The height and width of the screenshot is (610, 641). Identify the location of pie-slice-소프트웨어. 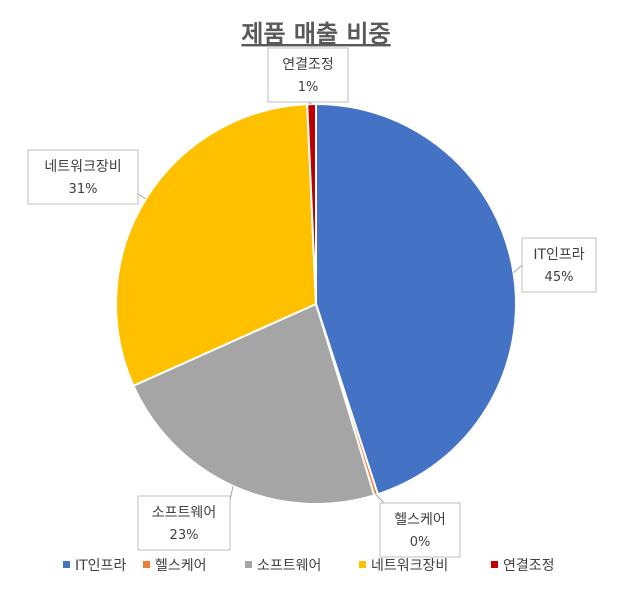
(254, 403).